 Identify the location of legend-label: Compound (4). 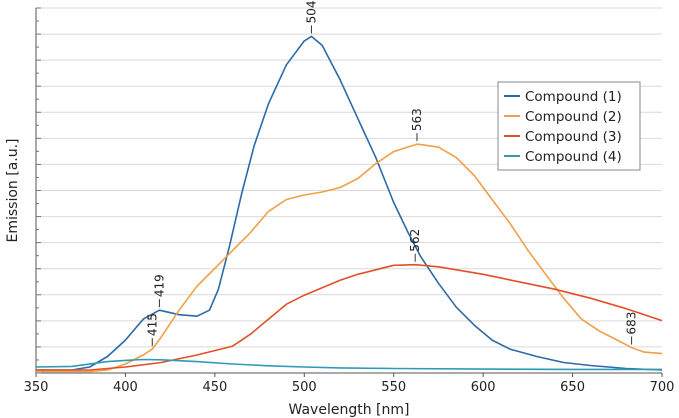
(573, 157).